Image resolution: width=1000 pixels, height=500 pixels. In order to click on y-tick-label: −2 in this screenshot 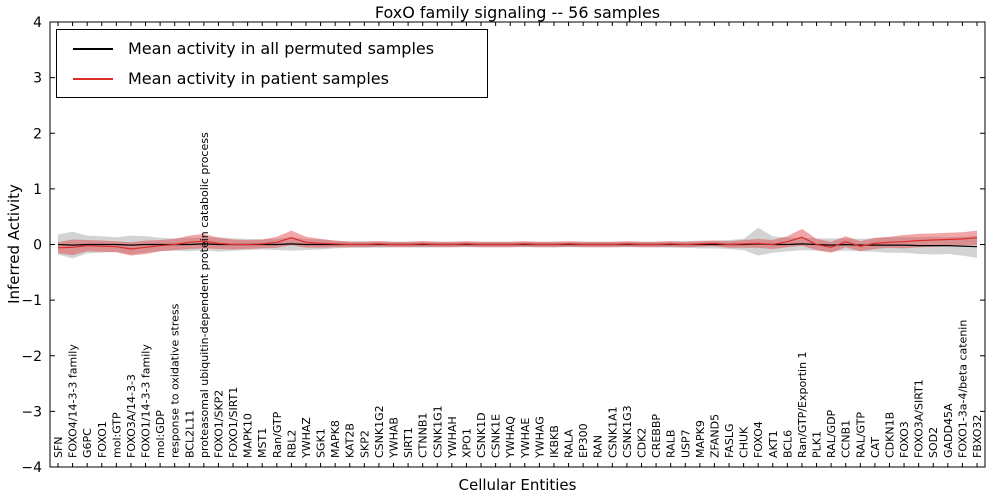, I will do `click(31, 357)`.